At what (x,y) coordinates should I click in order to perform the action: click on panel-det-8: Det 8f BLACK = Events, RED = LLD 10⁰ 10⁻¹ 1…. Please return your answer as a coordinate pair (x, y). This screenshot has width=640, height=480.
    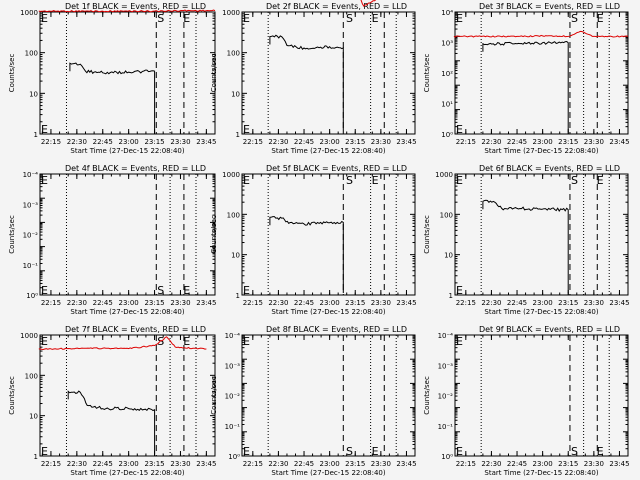
    Looking at the image, I should click on (313, 401).